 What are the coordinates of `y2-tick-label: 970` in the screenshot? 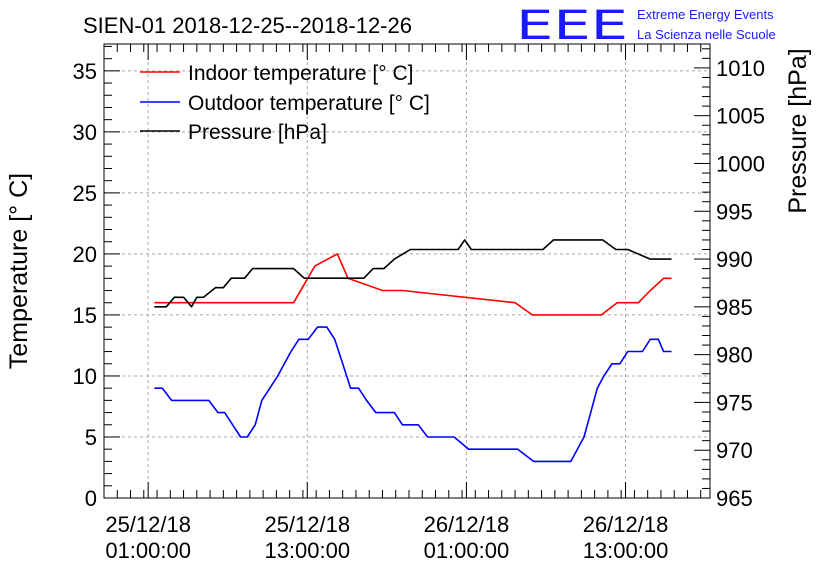 It's located at (734, 450).